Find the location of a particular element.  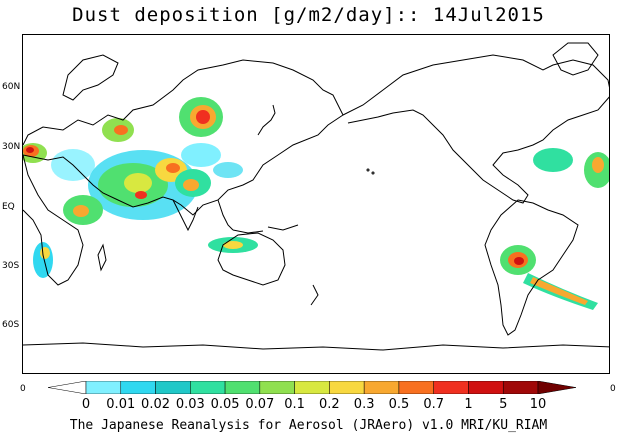

colorbar-tick-label: 0.5 is located at coordinates (399, 404).